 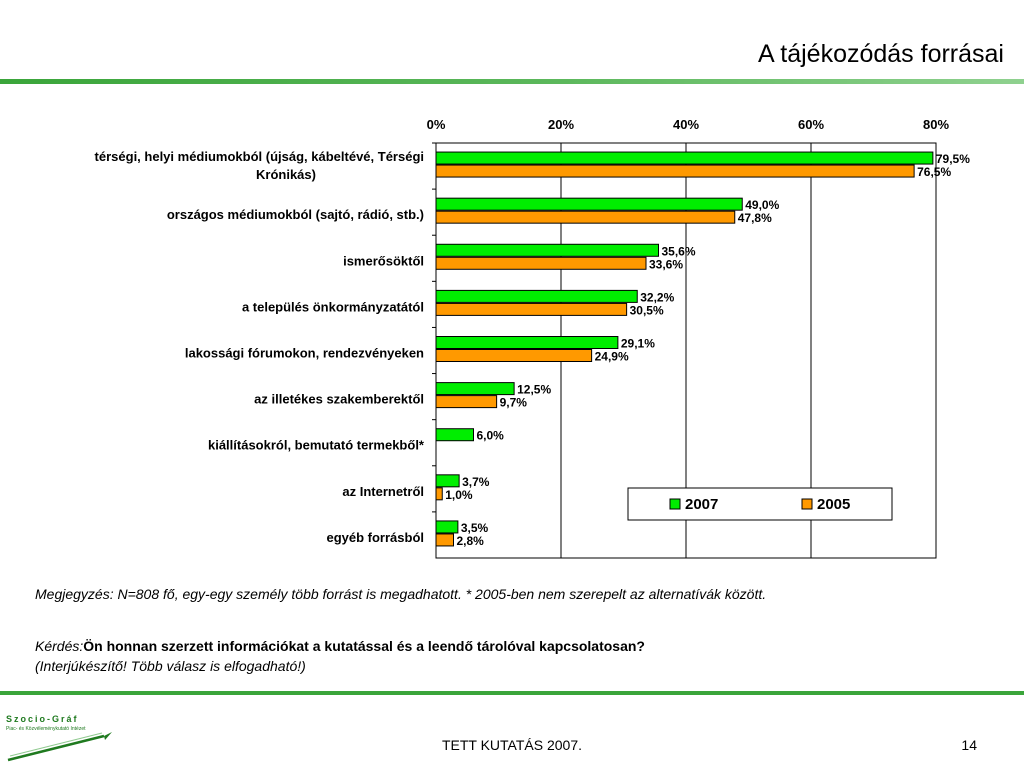 What do you see at coordinates (59, 747) in the screenshot?
I see `pencil-icon` at bounding box center [59, 747].